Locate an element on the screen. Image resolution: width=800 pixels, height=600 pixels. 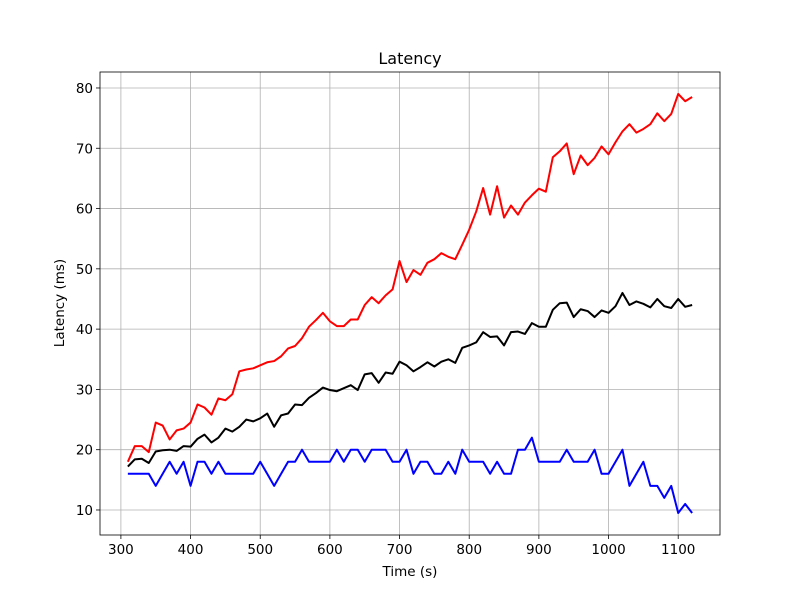
x-tick-label: 600 is located at coordinates (330, 550).